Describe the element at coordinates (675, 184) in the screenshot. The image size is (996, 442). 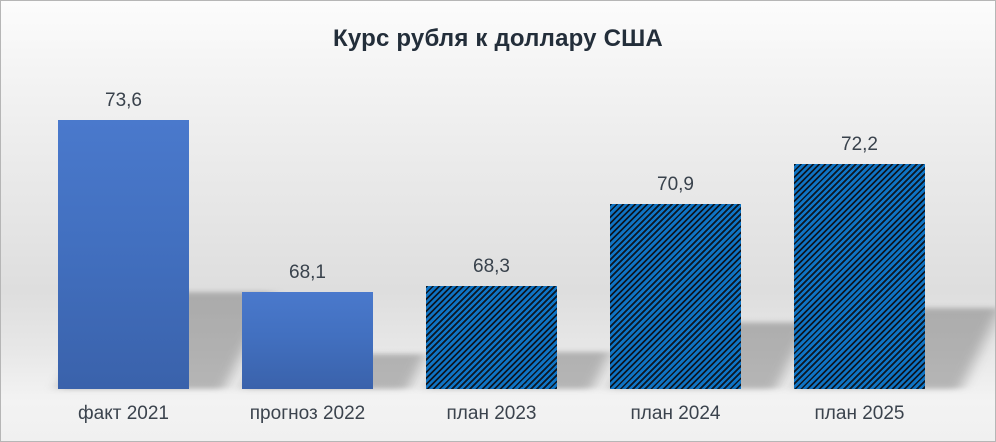
I see `bar-value-label: 70,9` at that location.